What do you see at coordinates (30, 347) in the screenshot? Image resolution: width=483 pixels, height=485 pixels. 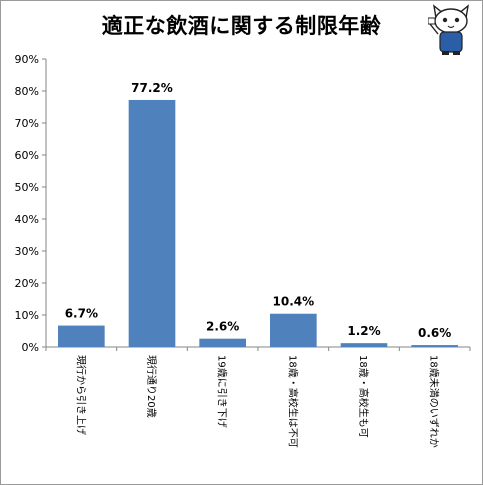 I see `y-tick-label: 0%` at bounding box center [30, 347].